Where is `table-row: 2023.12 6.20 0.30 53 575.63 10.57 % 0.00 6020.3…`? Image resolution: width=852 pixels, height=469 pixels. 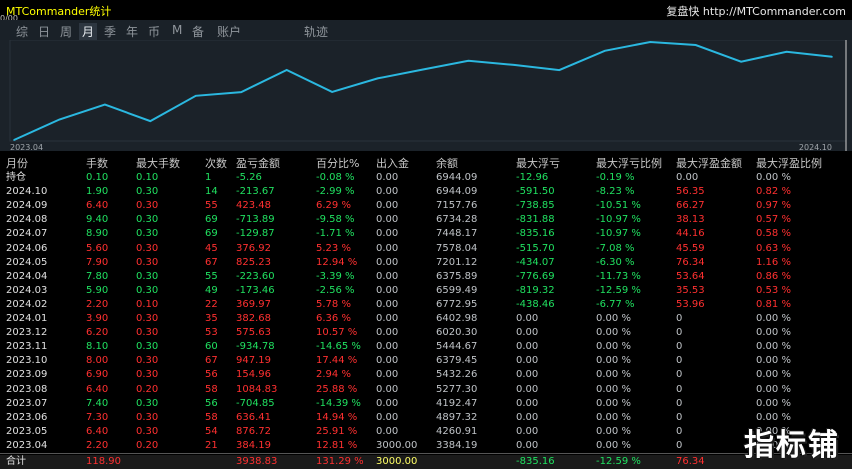
table-row: 2023.12 6.20 0.30 53 575.63 10.57 % 0.00 6020.3… is located at coordinates (426, 333).